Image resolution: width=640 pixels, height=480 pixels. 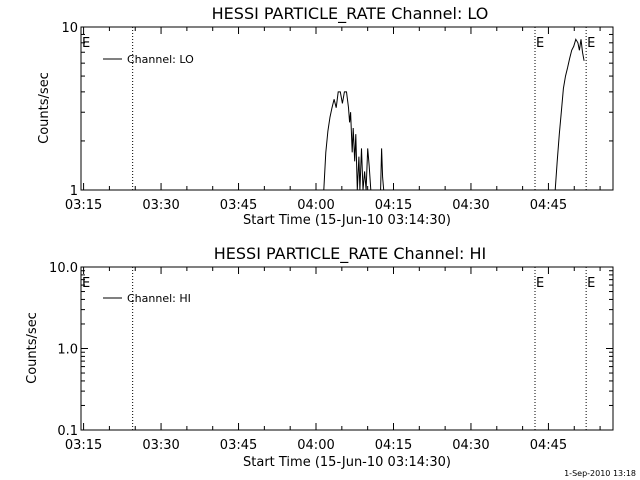 What do you see at coordinates (160, 205) in the screenshot?
I see `panel-lo-x-tick-label: 03:30` at bounding box center [160, 205].